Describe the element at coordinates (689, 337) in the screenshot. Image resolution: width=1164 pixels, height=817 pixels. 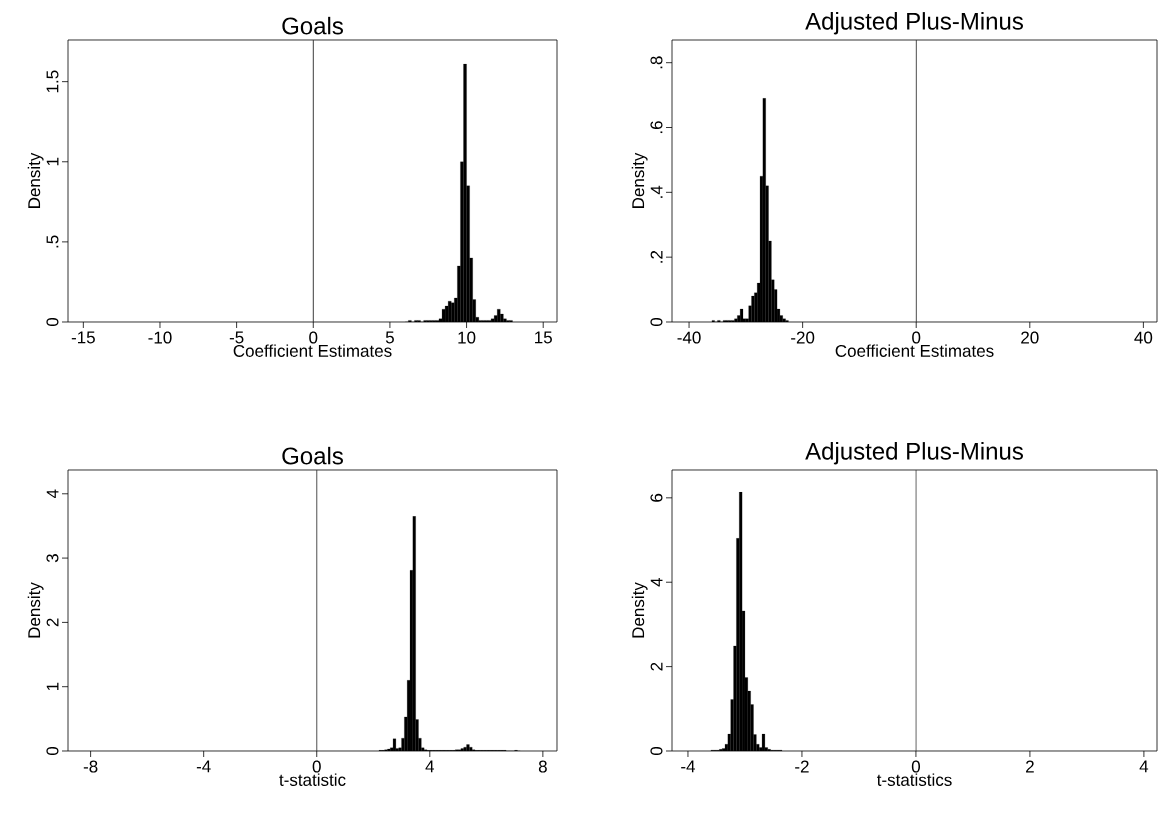
I see `x-tick-label: -40` at that location.